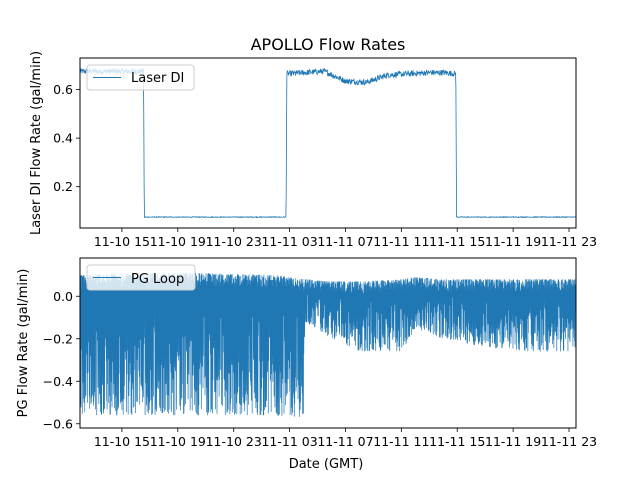 The image size is (640, 480). What do you see at coordinates (63, 89) in the screenshot?
I see `top-y-tick-label: 0.6` at bounding box center [63, 89].